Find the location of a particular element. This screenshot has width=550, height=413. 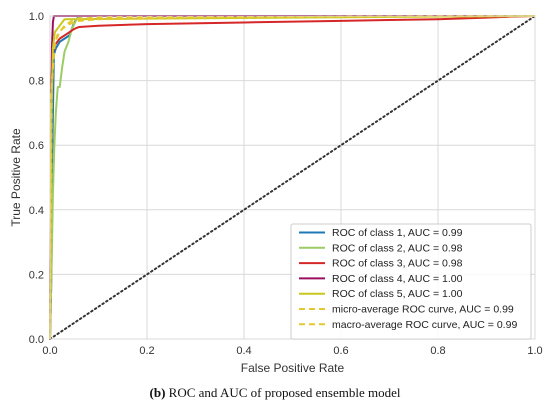

caption-text: ROC and AUC of proposed ensemble model is located at coordinates (283, 392).